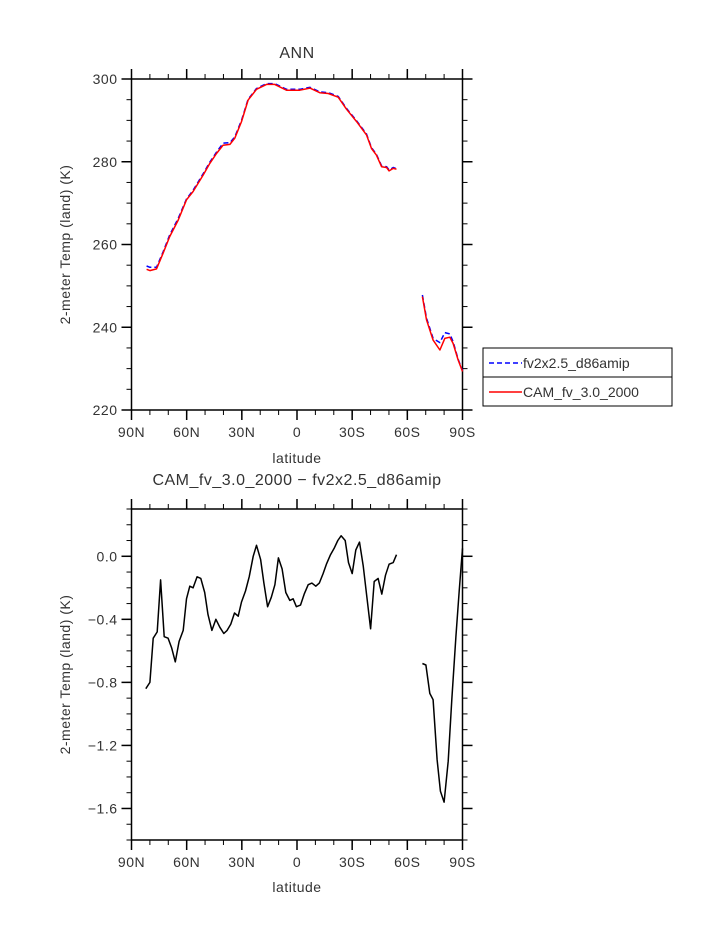 The height and width of the screenshot is (935, 723). What do you see at coordinates (105, 162) in the screenshot?
I see `y-tick-label: 280` at bounding box center [105, 162].